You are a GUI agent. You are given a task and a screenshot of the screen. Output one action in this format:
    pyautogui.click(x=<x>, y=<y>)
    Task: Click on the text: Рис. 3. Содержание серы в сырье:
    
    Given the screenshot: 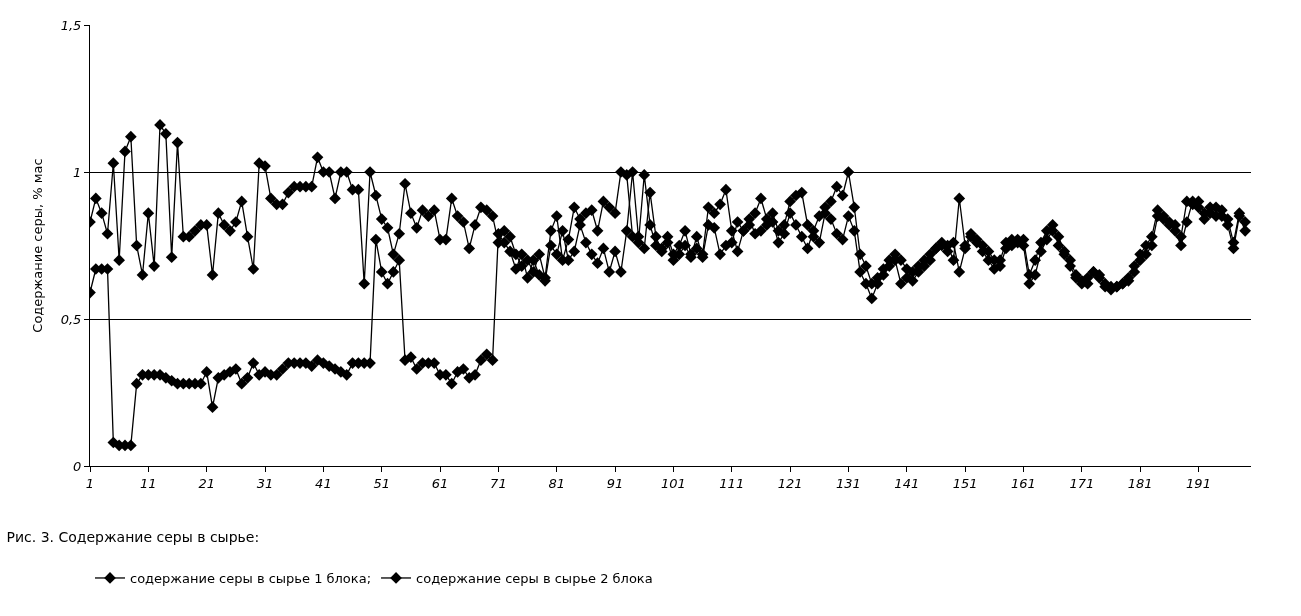 What is the action you would take?
    pyautogui.click(x=133, y=537)
    